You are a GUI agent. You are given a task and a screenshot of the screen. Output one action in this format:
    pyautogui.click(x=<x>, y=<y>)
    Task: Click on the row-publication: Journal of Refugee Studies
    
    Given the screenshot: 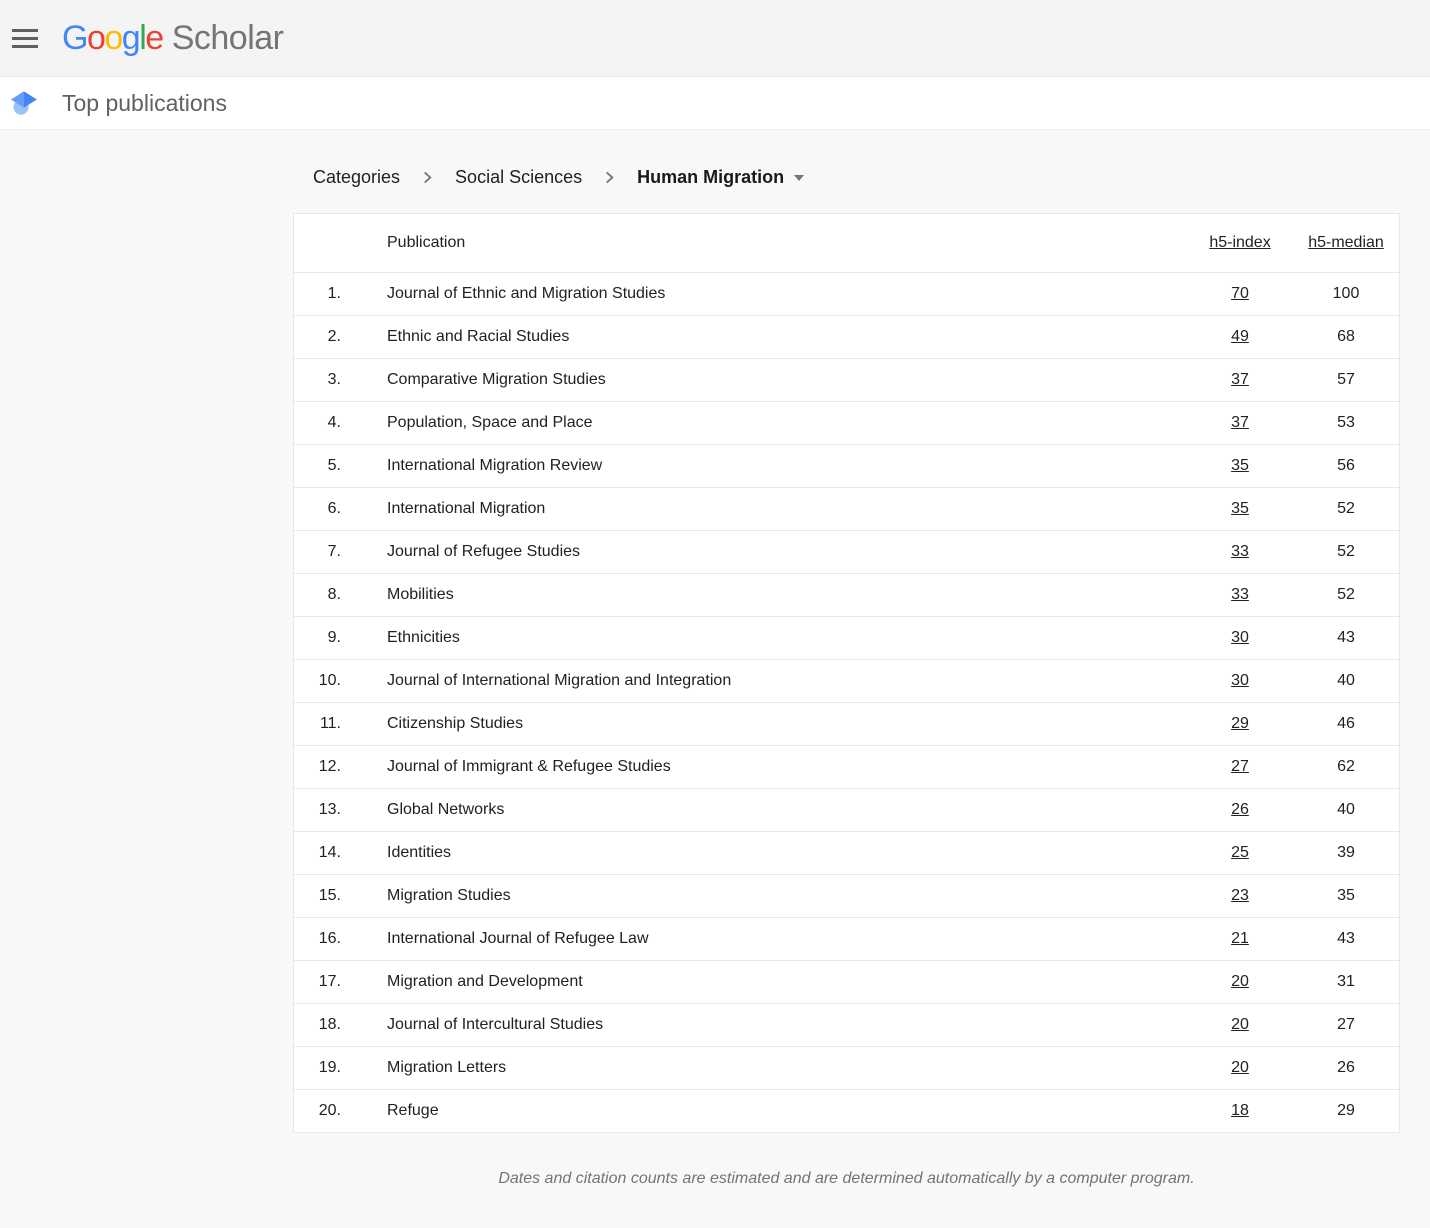 What is the action you would take?
    pyautogui.click(x=787, y=552)
    